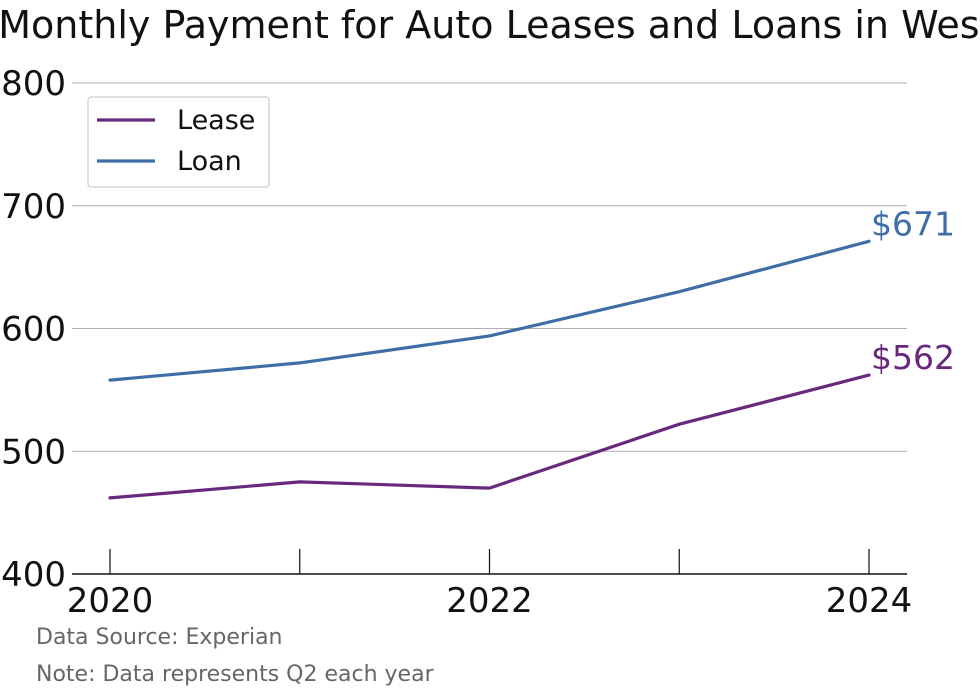  Describe the element at coordinates (178, 142) in the screenshot. I see `legend: Lease Loan` at that location.